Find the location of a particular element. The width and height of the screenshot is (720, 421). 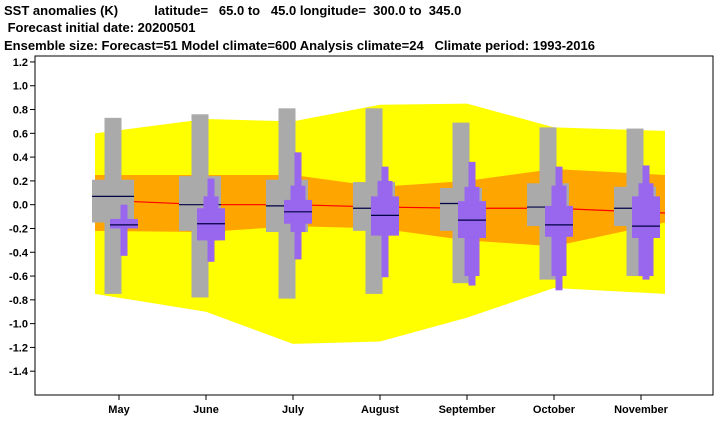

x-tick-label: October is located at coordinates (554, 410).